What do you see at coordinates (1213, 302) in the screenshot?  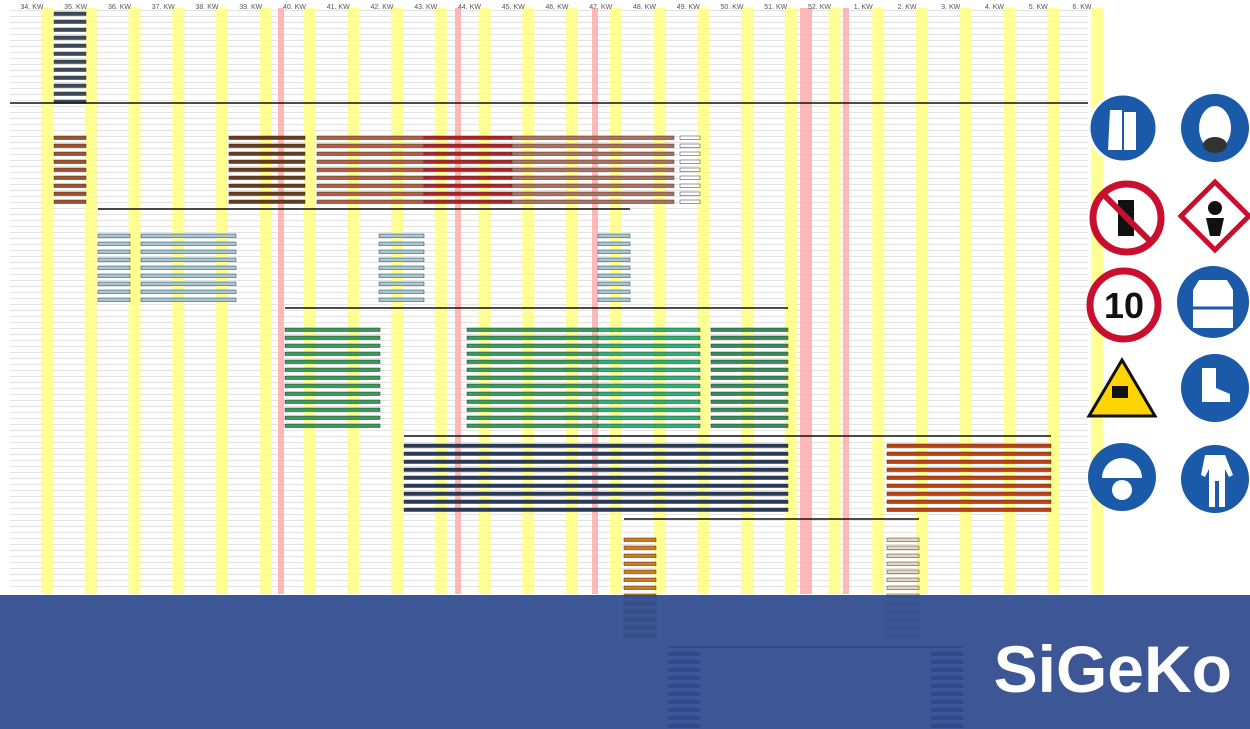 I see `vest-sign` at bounding box center [1213, 302].